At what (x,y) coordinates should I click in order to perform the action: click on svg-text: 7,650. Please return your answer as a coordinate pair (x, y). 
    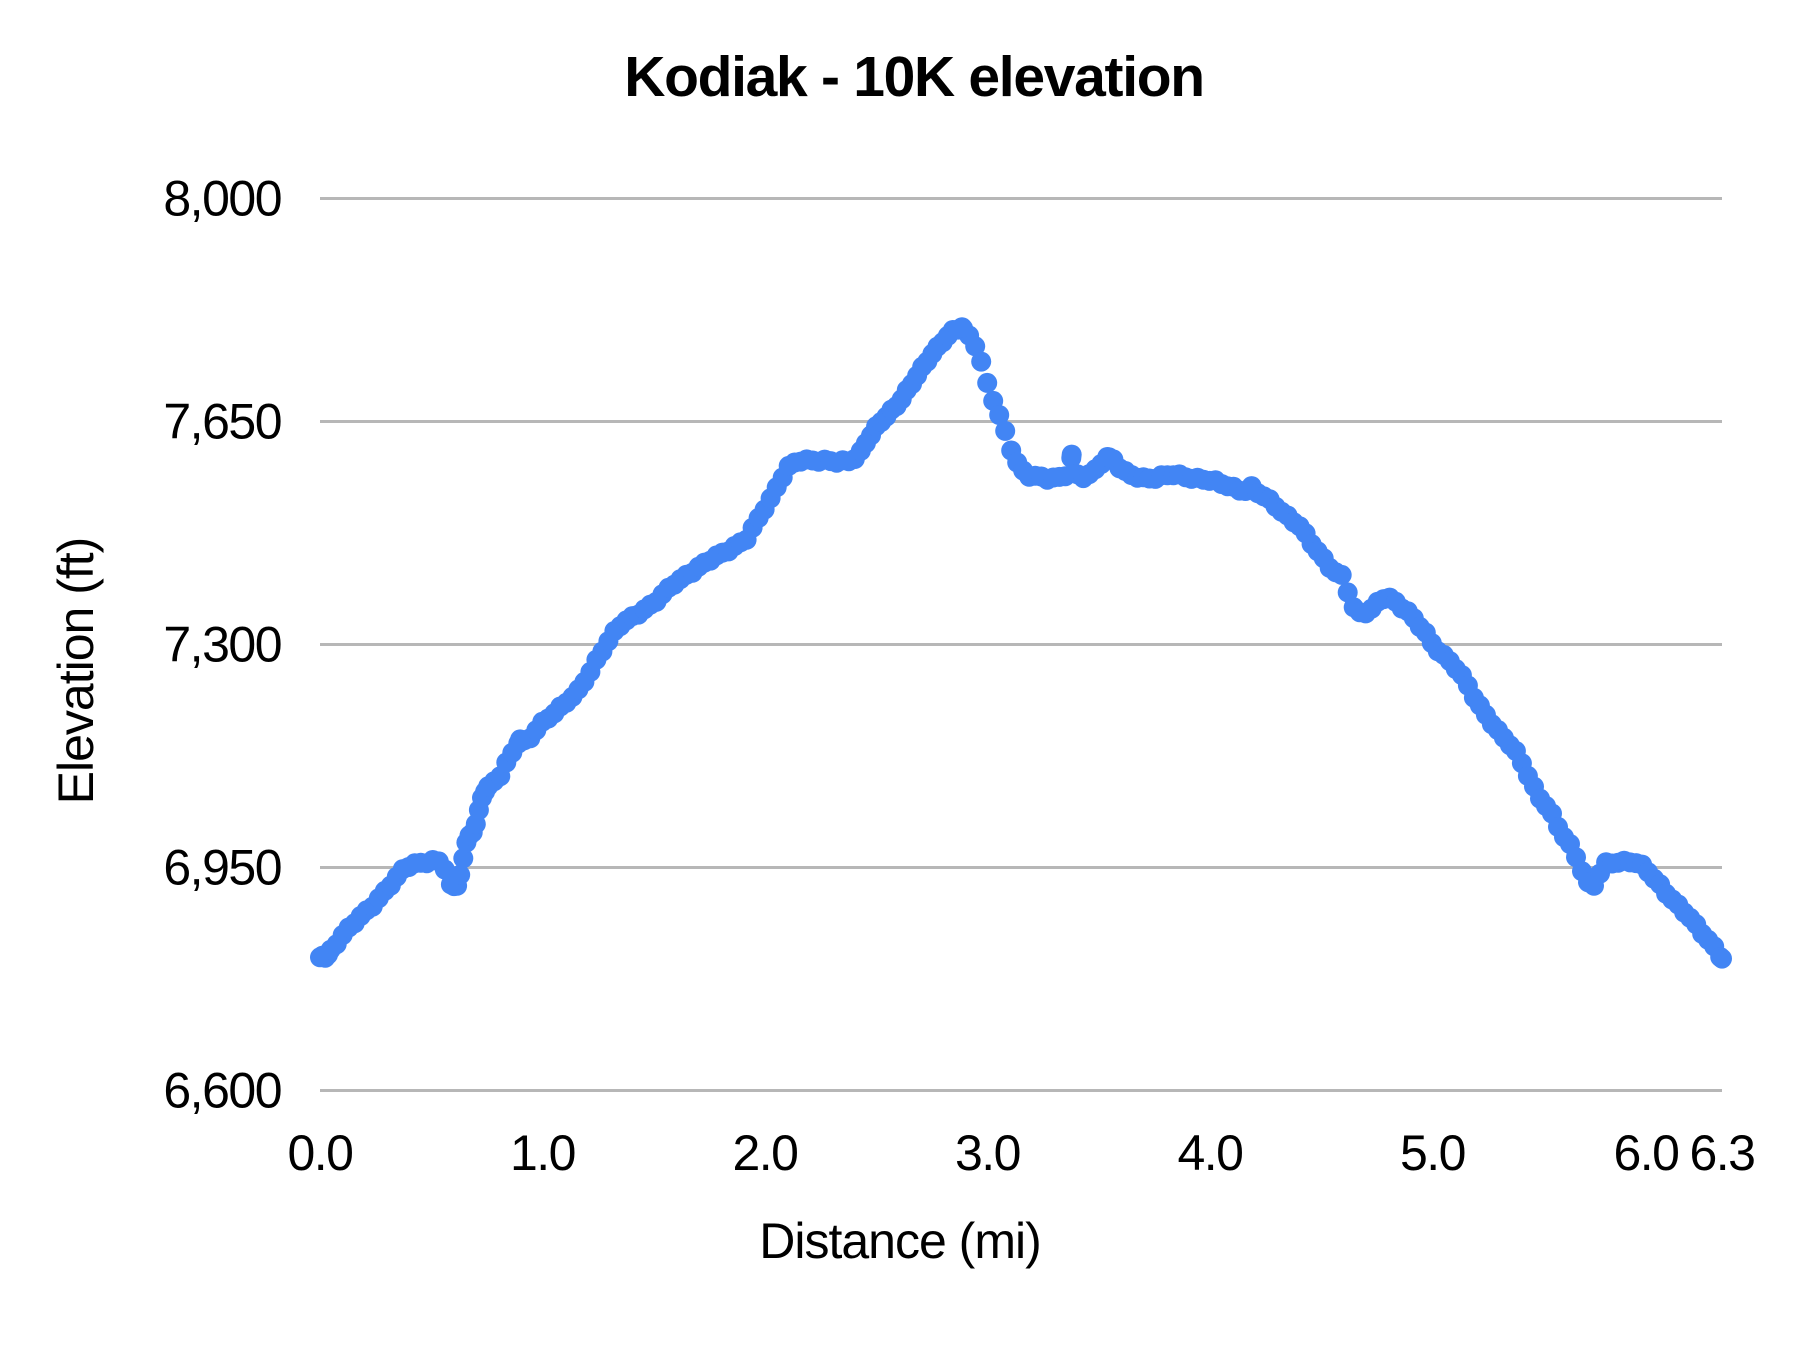
    Looking at the image, I should click on (222, 422).